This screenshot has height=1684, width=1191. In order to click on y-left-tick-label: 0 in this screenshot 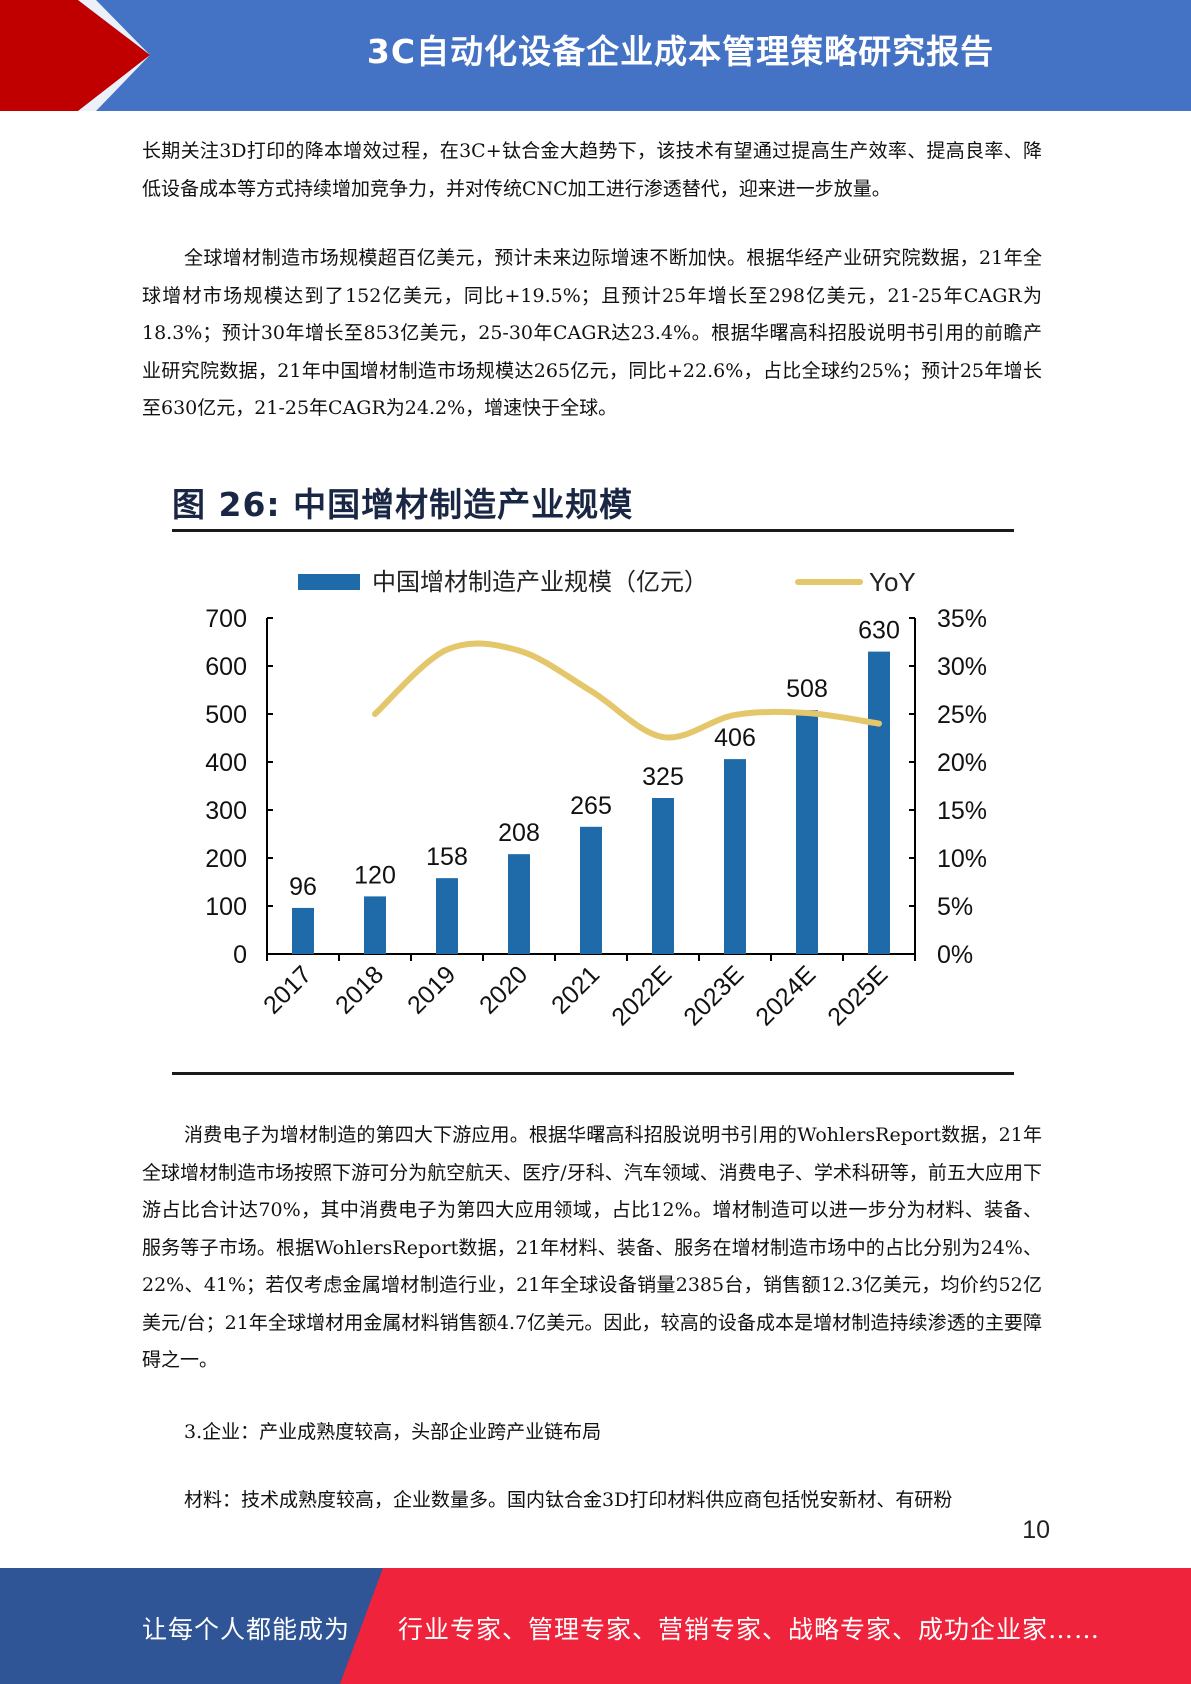, I will do `click(240, 955)`.